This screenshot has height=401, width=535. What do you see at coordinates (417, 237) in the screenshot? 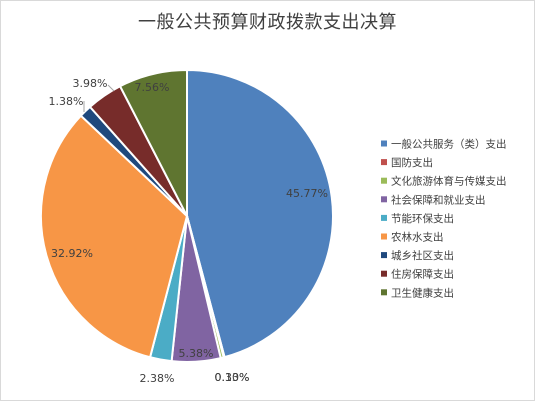
I see `legend-label: 农林水支出` at bounding box center [417, 237].